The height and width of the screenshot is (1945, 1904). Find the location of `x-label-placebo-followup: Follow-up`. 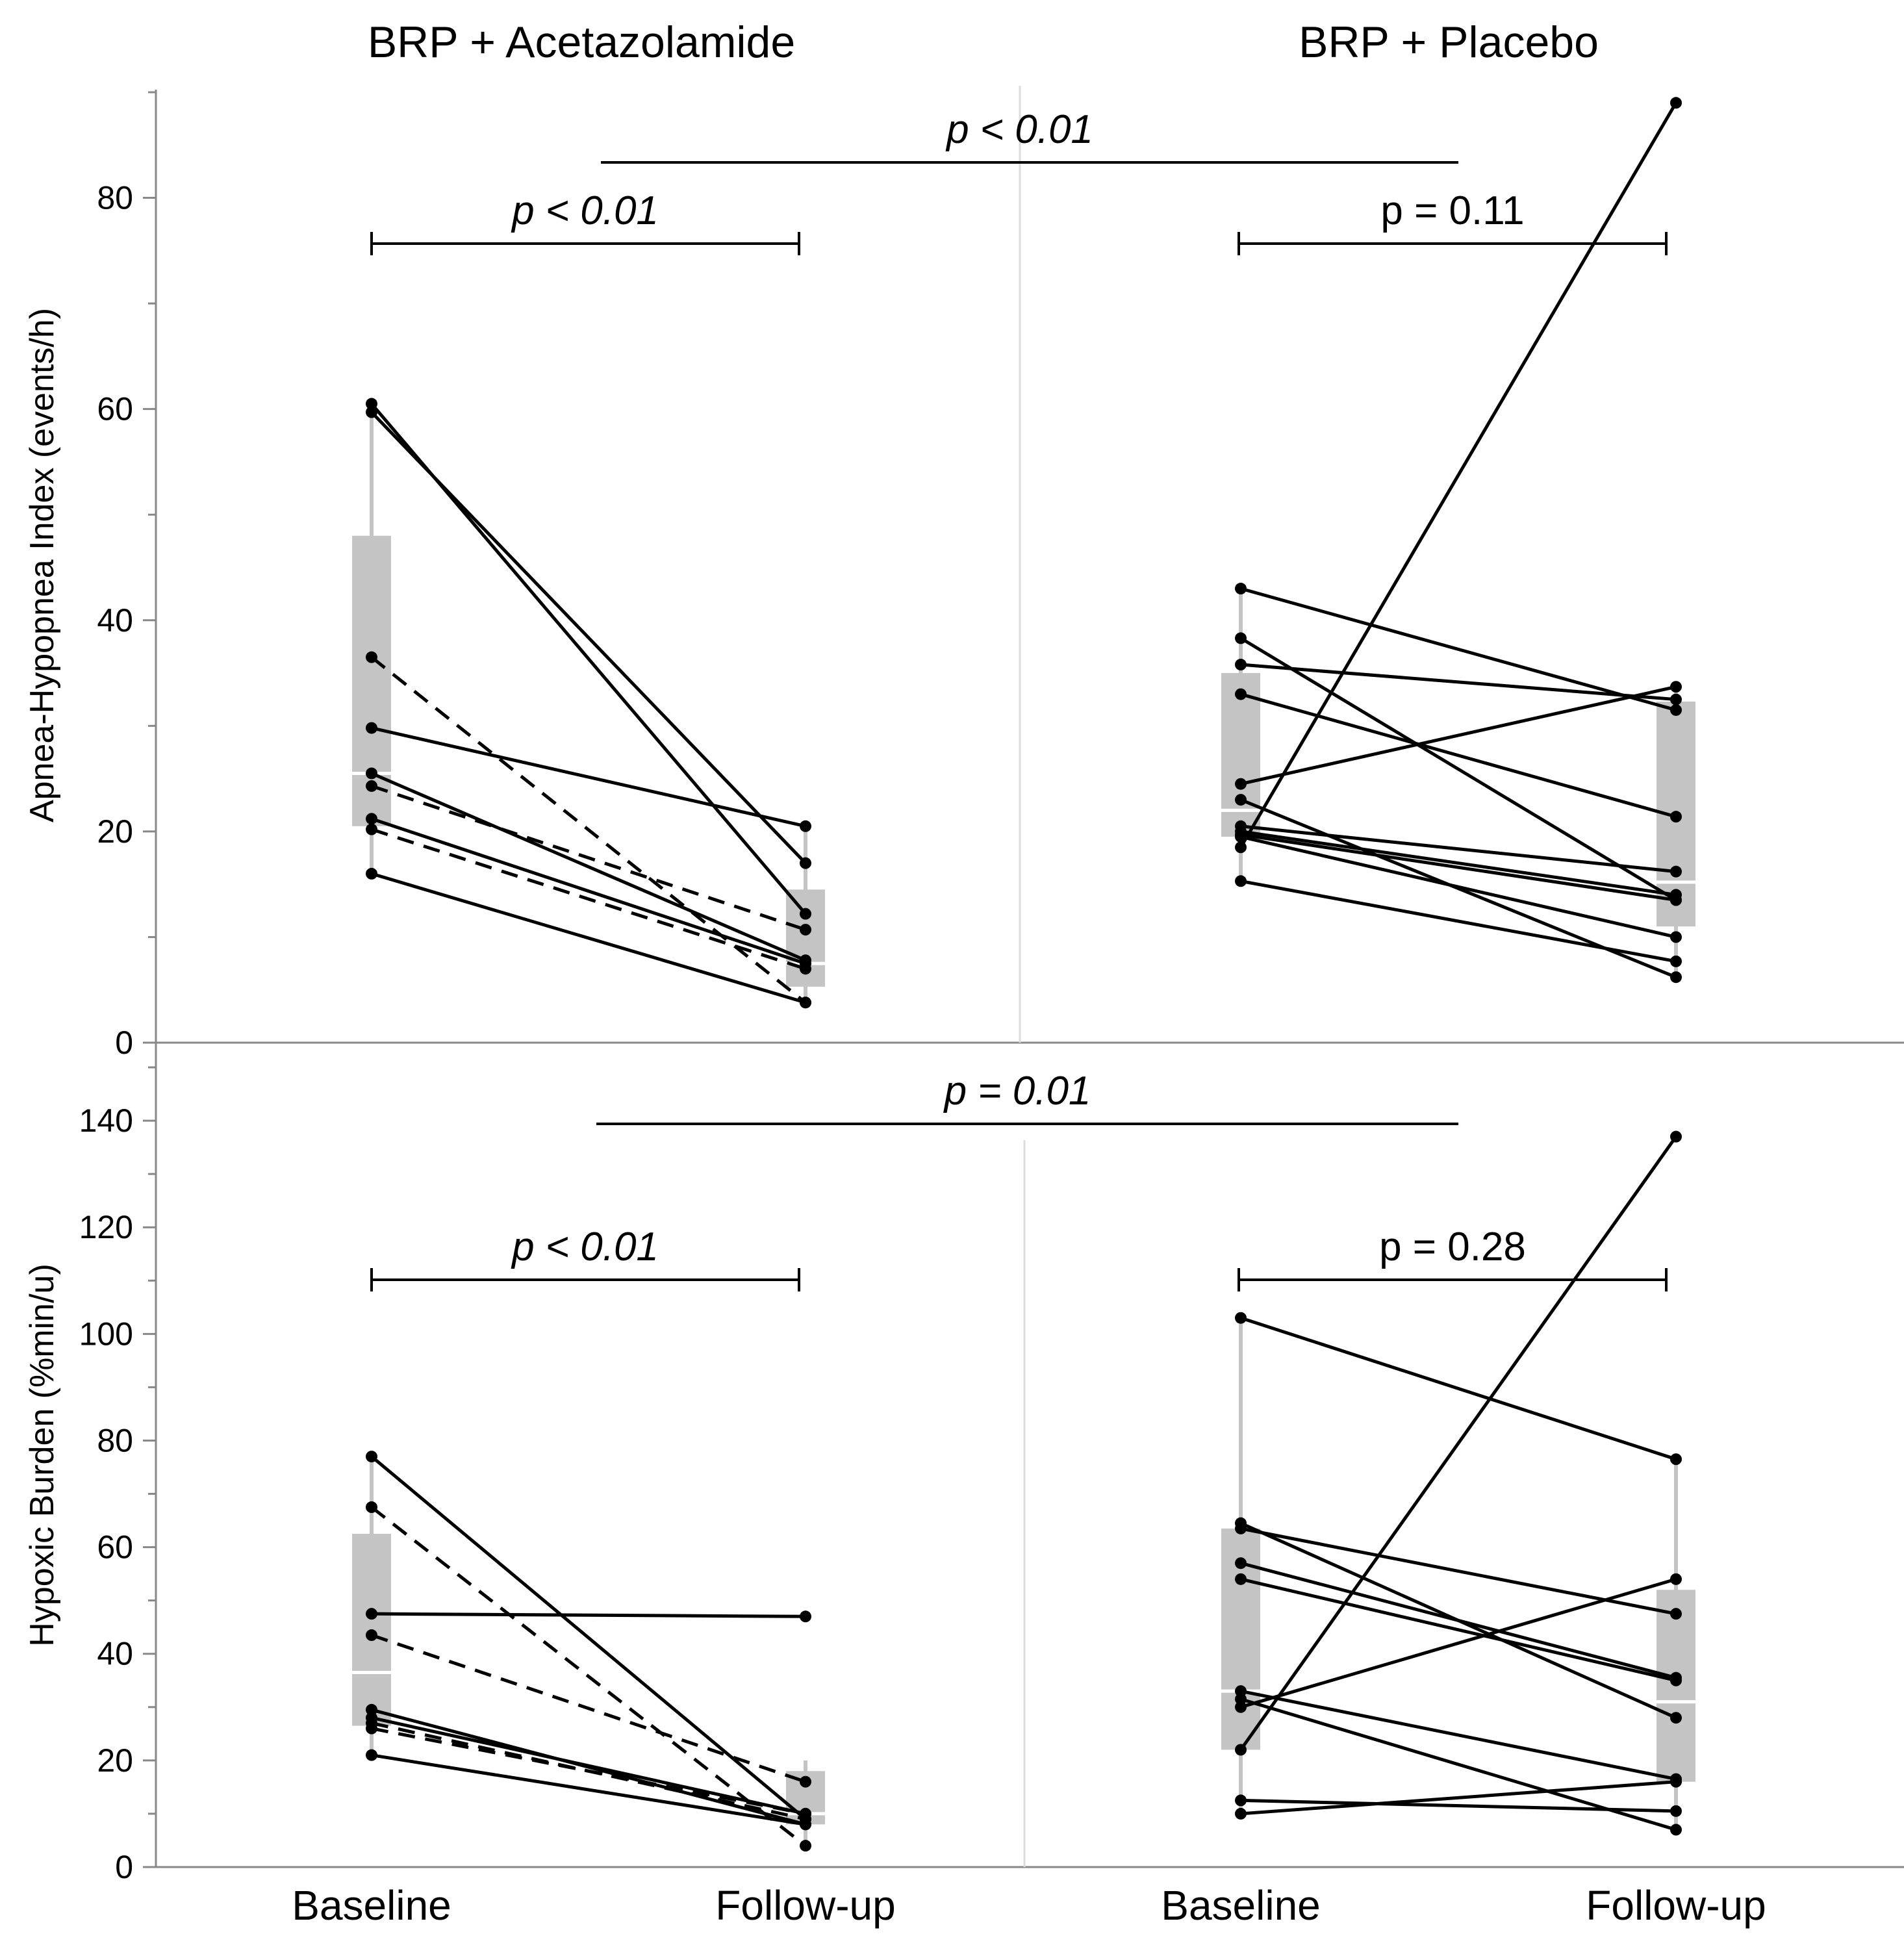

x-label-placebo-followup: Follow-up is located at coordinates (1676, 1905).